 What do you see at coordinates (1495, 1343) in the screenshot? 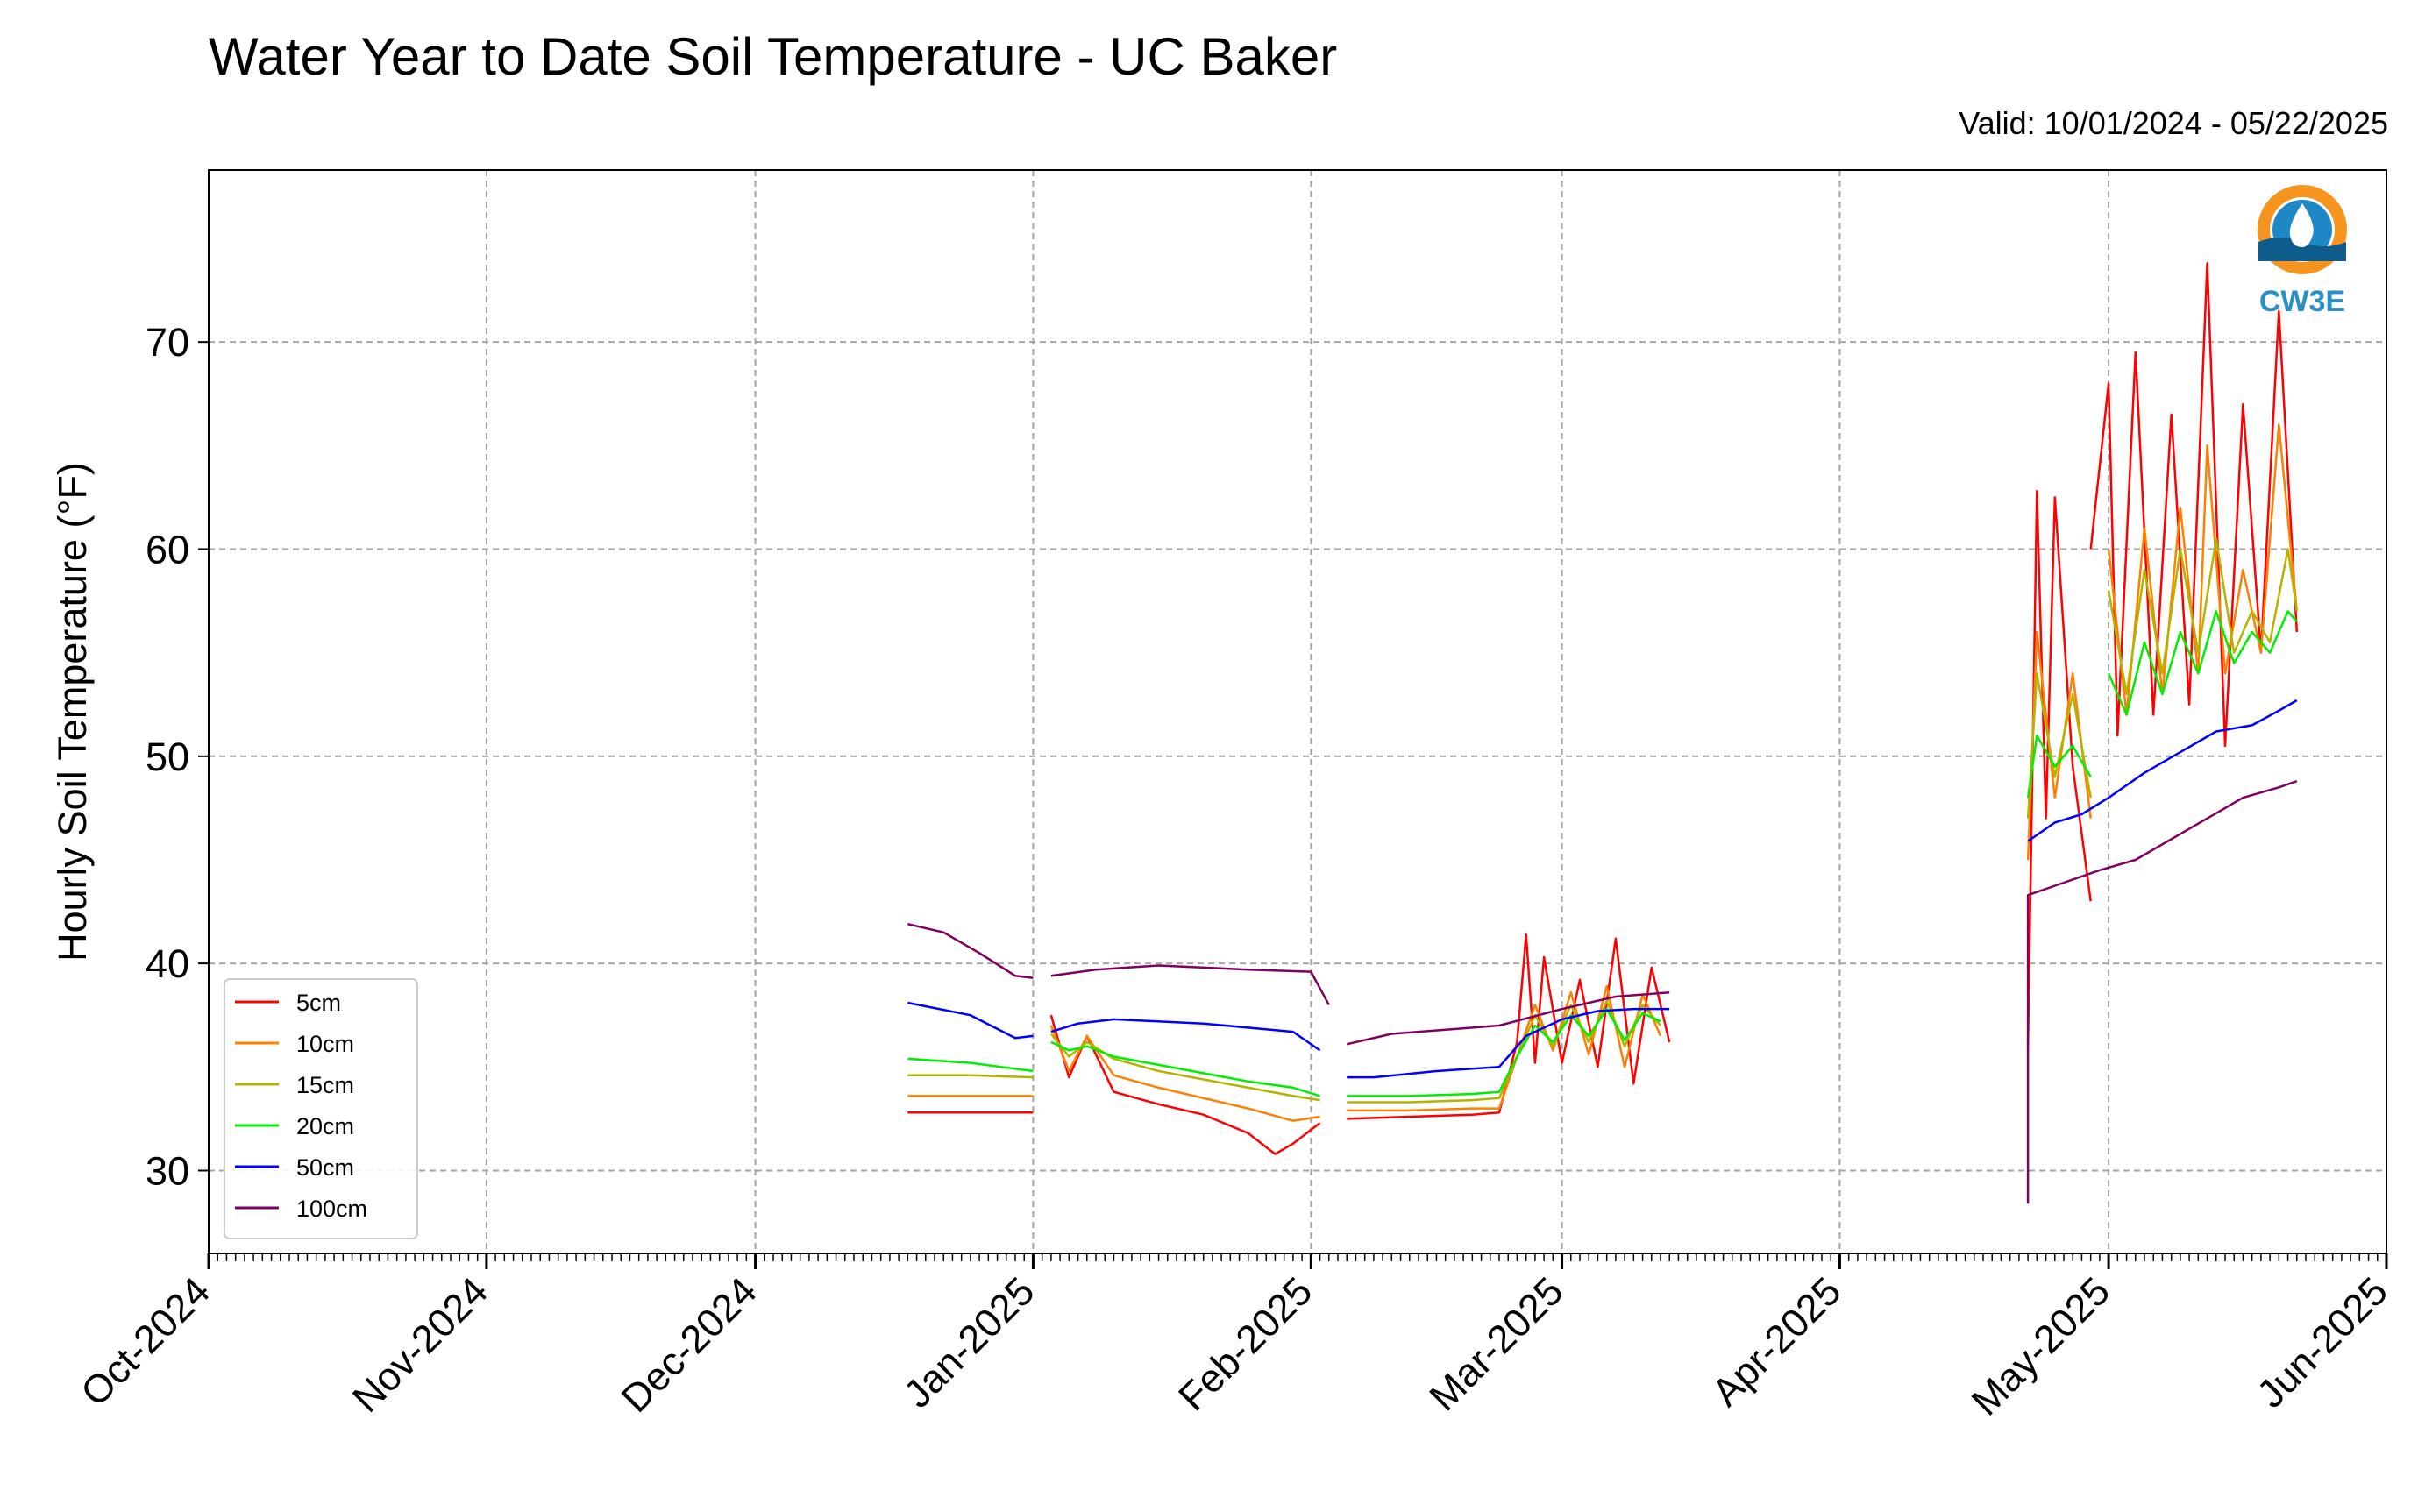
I see `x-tick-label: Mar-2025` at bounding box center [1495, 1343].